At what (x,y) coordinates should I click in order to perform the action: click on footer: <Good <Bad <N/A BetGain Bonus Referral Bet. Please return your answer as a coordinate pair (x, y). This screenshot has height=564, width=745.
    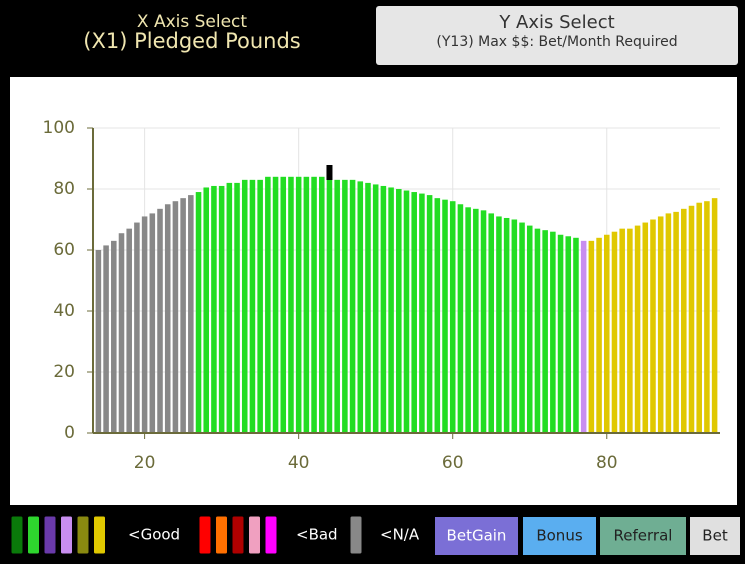
    Looking at the image, I should click on (375, 535).